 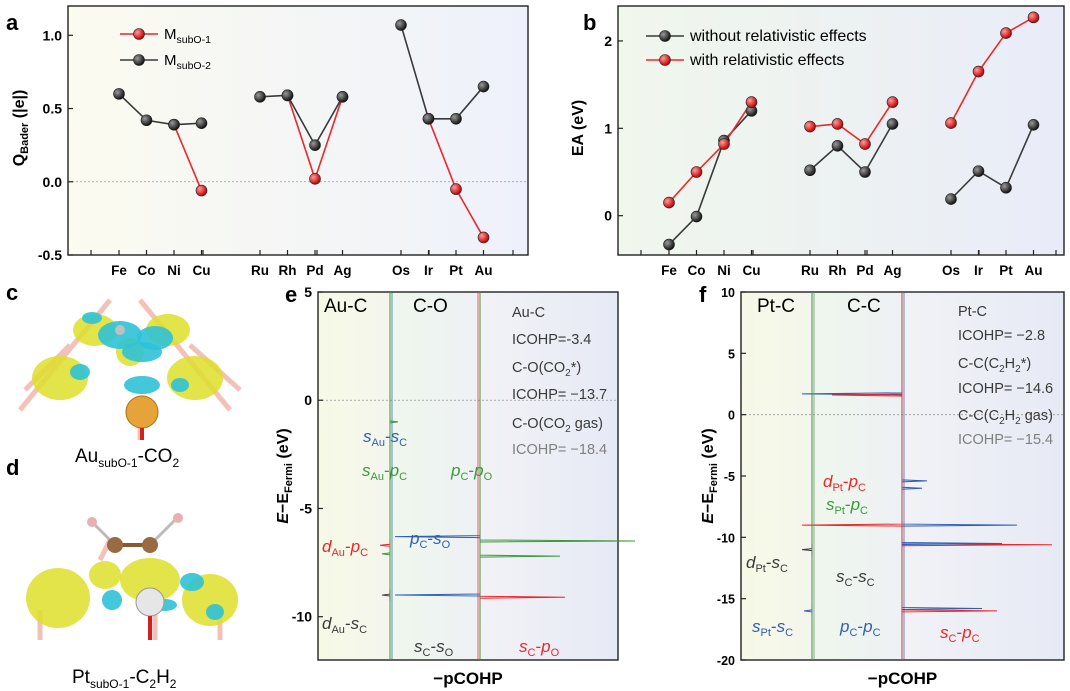 I want to click on structure-c, so click(x=130, y=369).